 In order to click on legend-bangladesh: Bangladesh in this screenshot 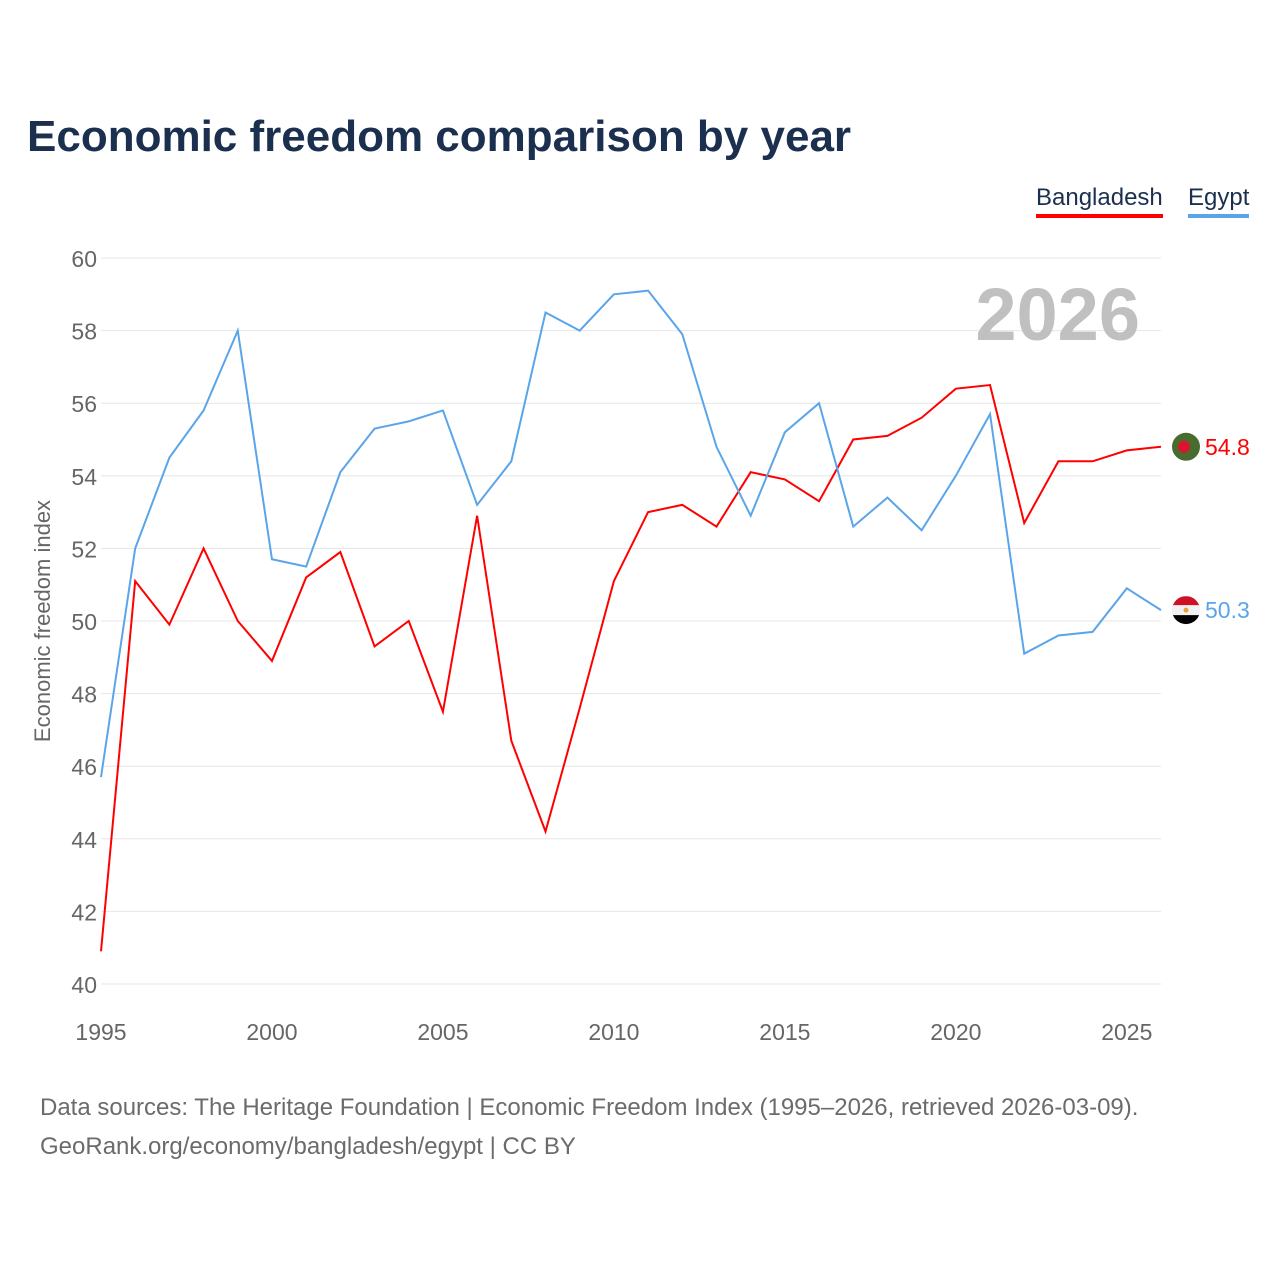, I will do `click(1099, 201)`.